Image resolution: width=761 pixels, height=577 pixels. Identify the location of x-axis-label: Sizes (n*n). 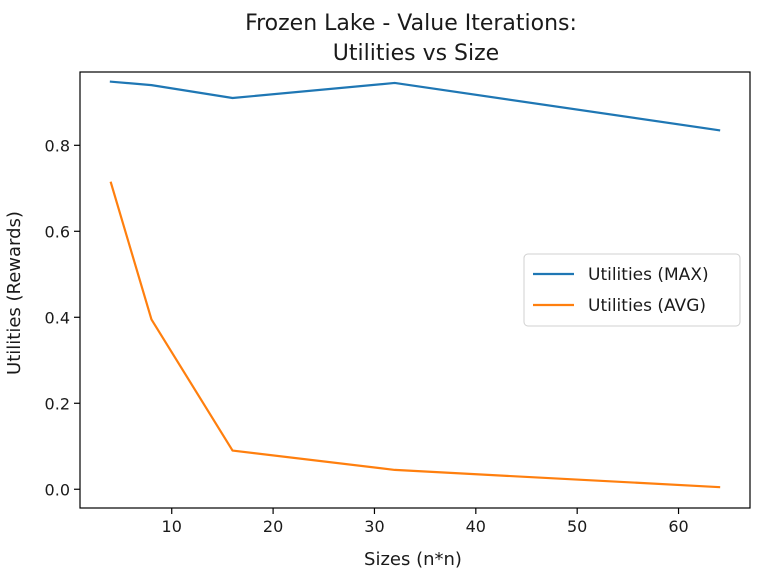
(413, 559).